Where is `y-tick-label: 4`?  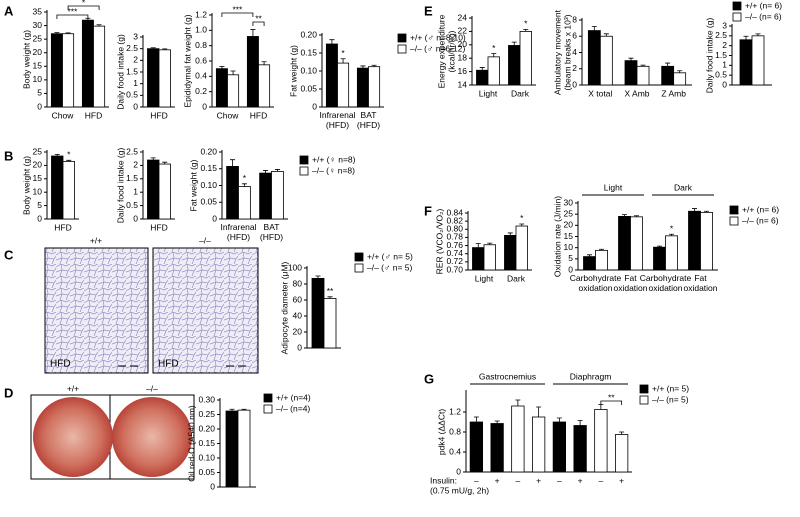
y-tick-label: 4 is located at coordinates (574, 52).